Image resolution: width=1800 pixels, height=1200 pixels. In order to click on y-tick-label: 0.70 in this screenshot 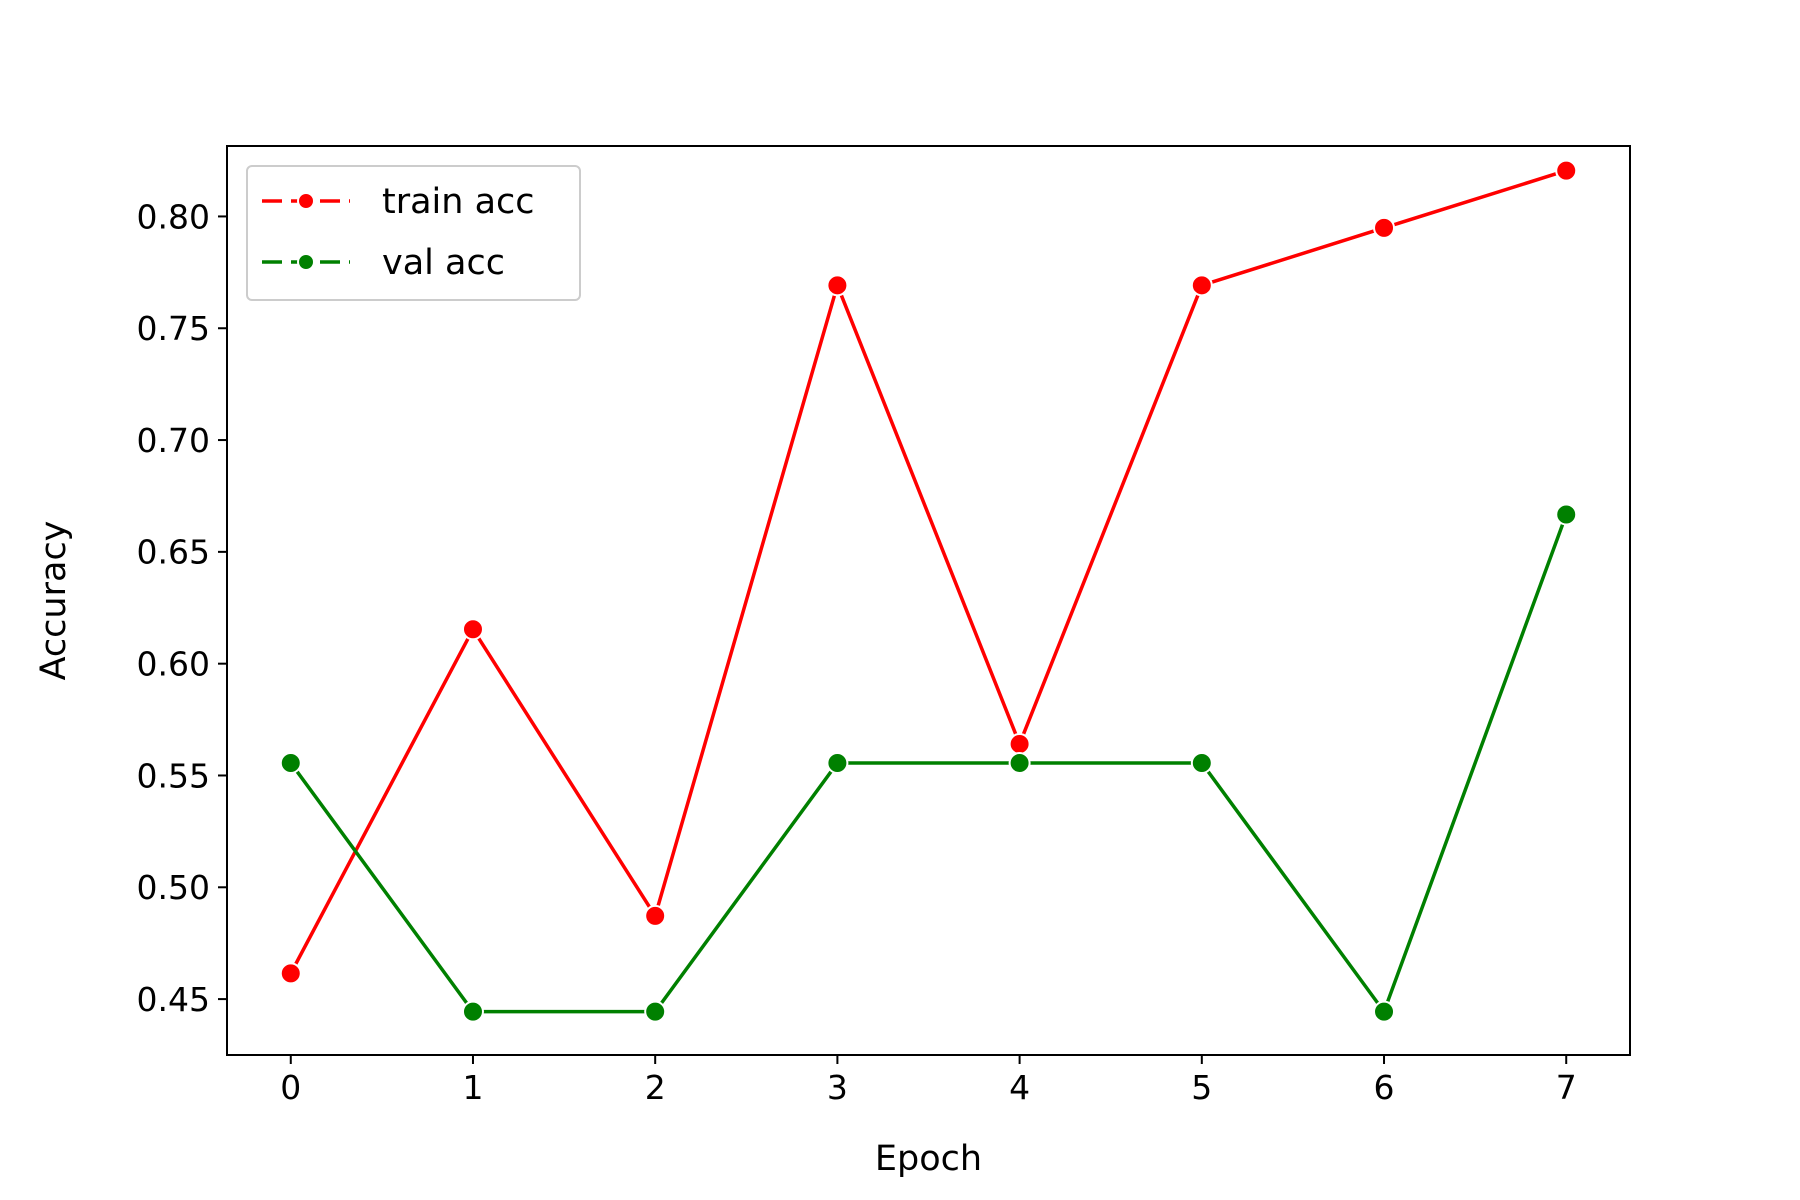, I will do `click(173, 440)`.